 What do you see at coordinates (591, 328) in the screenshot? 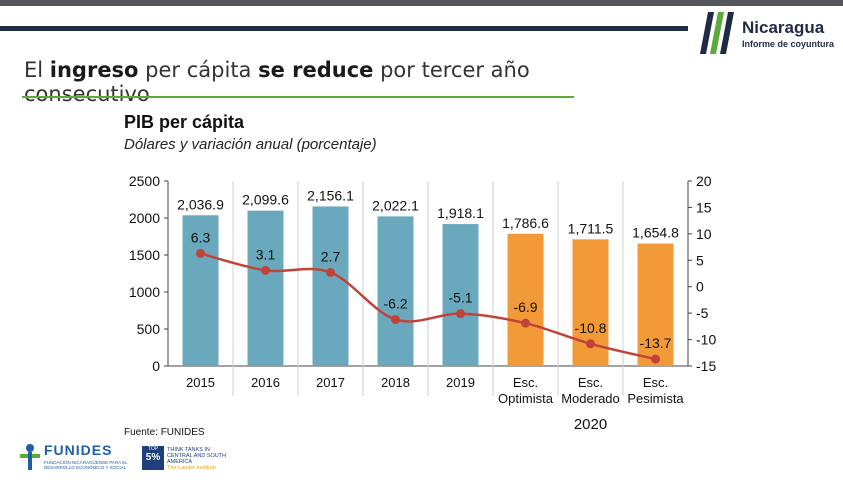
I see `growth-value-label: -10.8` at bounding box center [591, 328].